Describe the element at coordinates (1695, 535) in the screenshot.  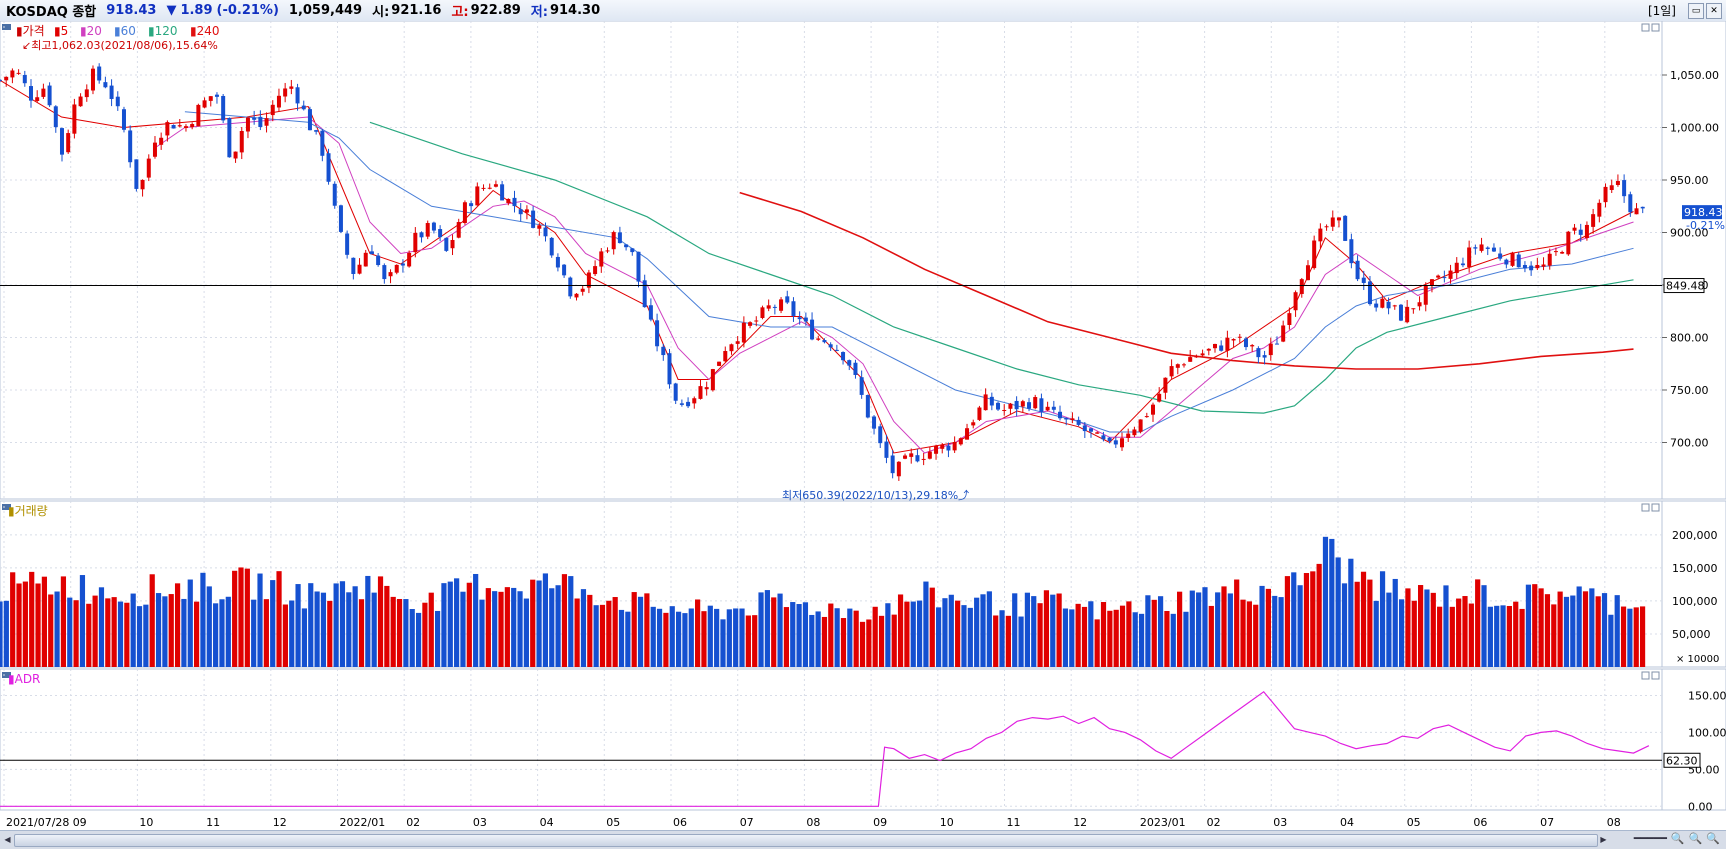
I see `y-tick-label: 200,000` at that location.